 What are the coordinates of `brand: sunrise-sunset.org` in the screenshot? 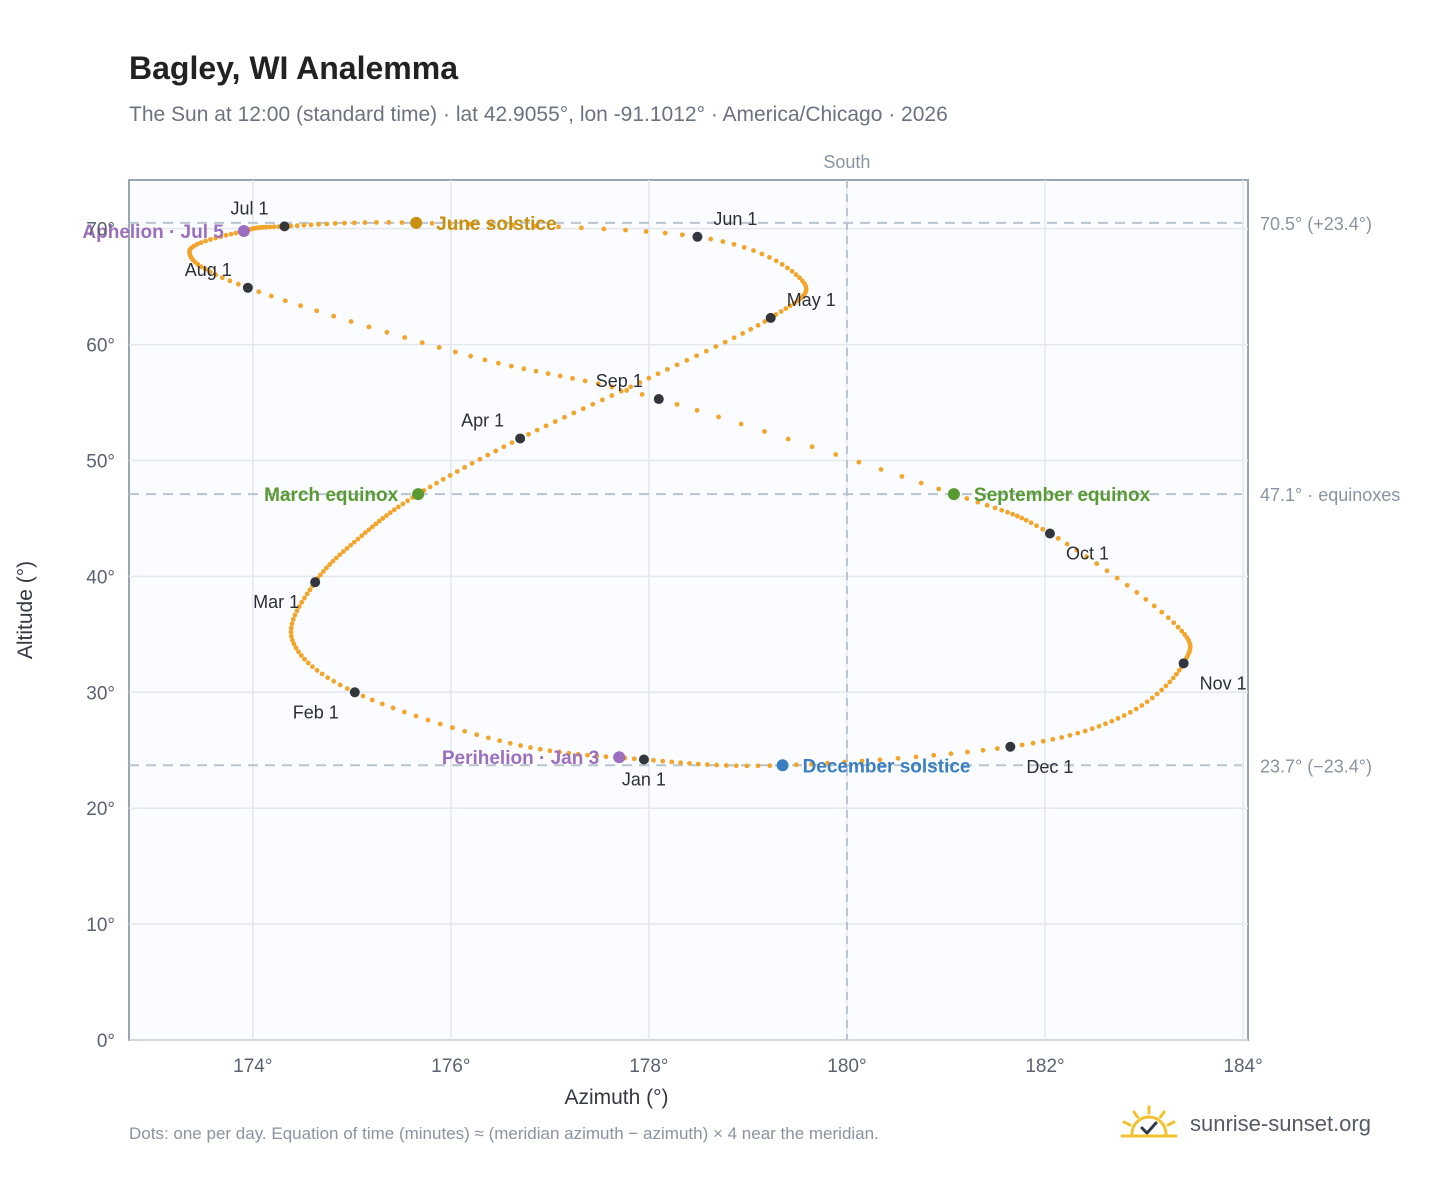 It's located at (1245, 1124).